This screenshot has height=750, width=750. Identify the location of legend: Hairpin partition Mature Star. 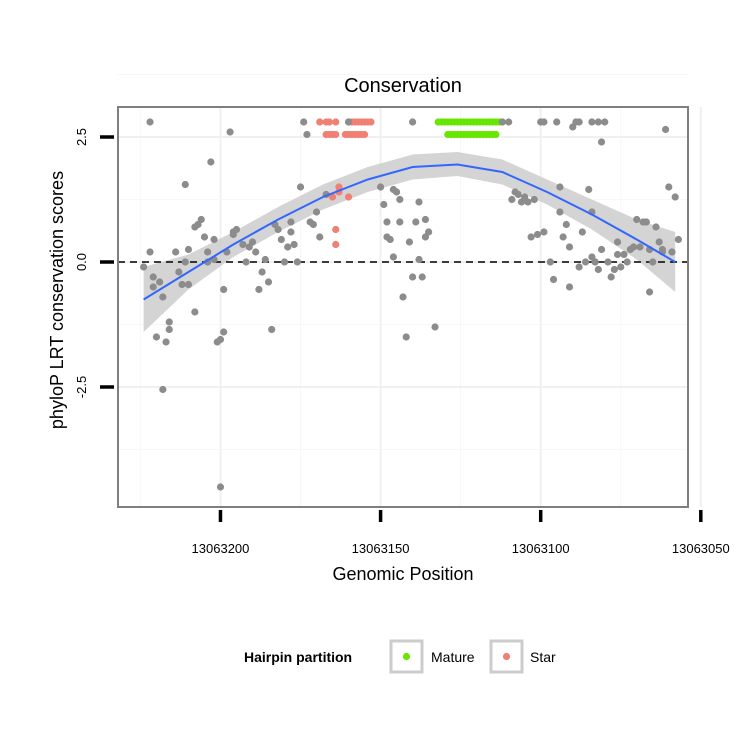
(400, 656).